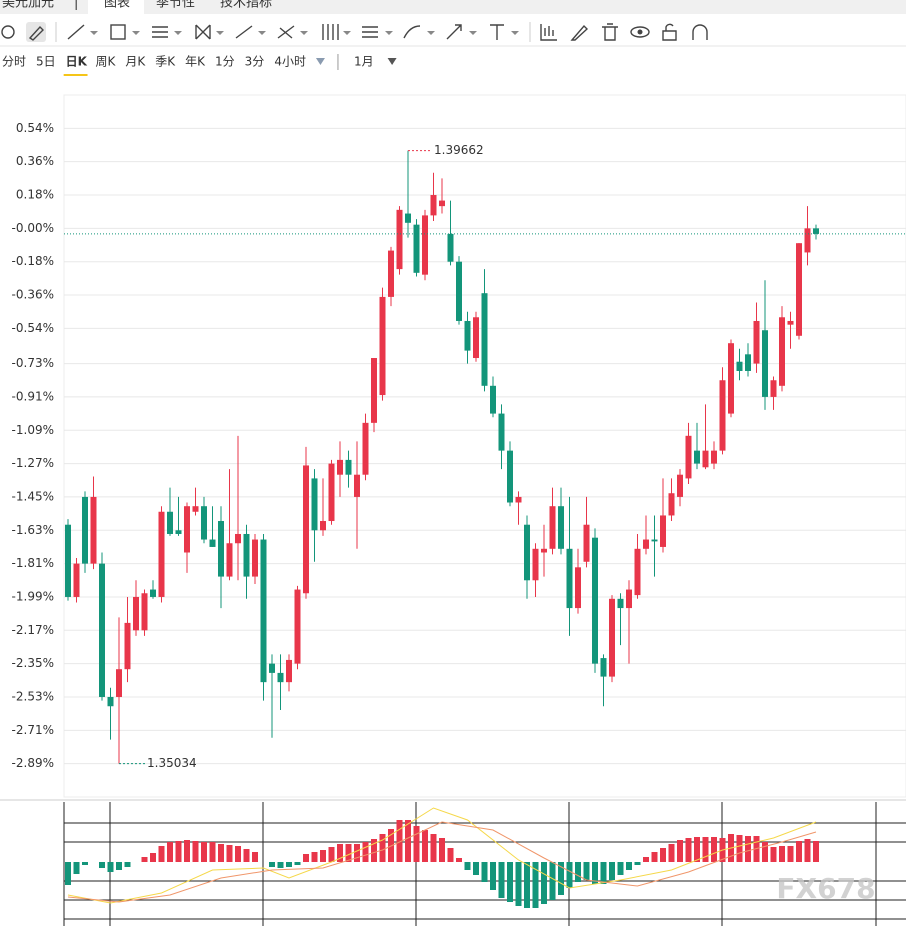 This screenshot has height=926, width=906. I want to click on period-option: 日K, so click(77, 62).